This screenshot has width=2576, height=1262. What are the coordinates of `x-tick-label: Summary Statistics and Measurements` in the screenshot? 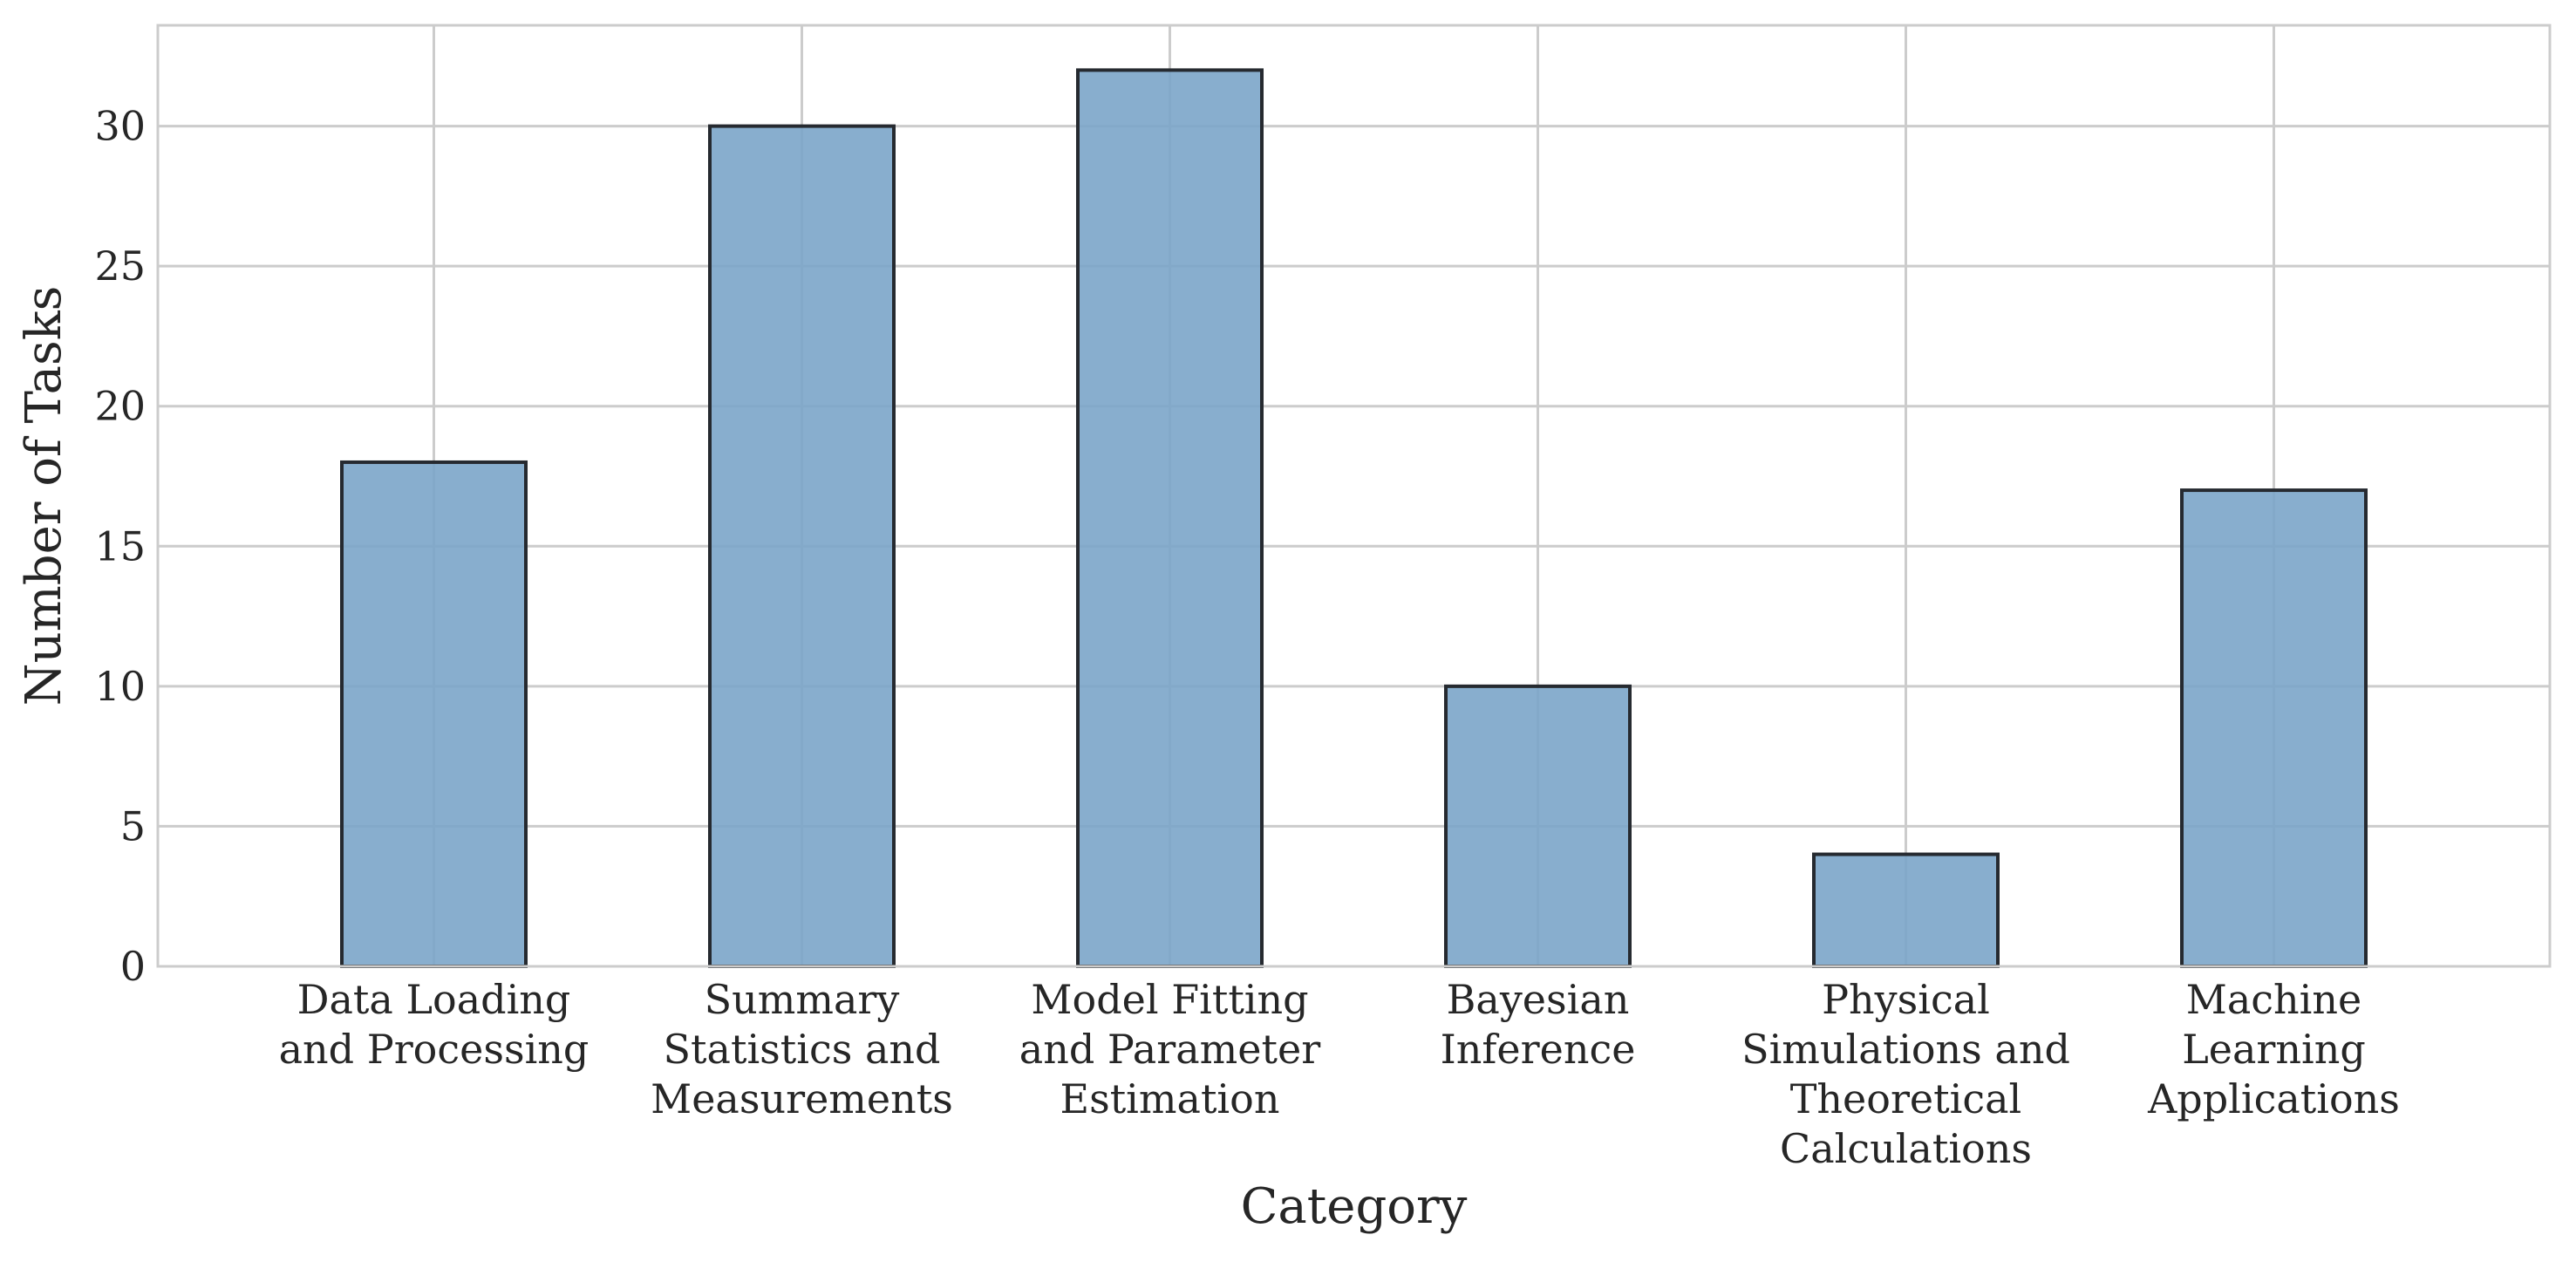 It's located at (802, 1049).